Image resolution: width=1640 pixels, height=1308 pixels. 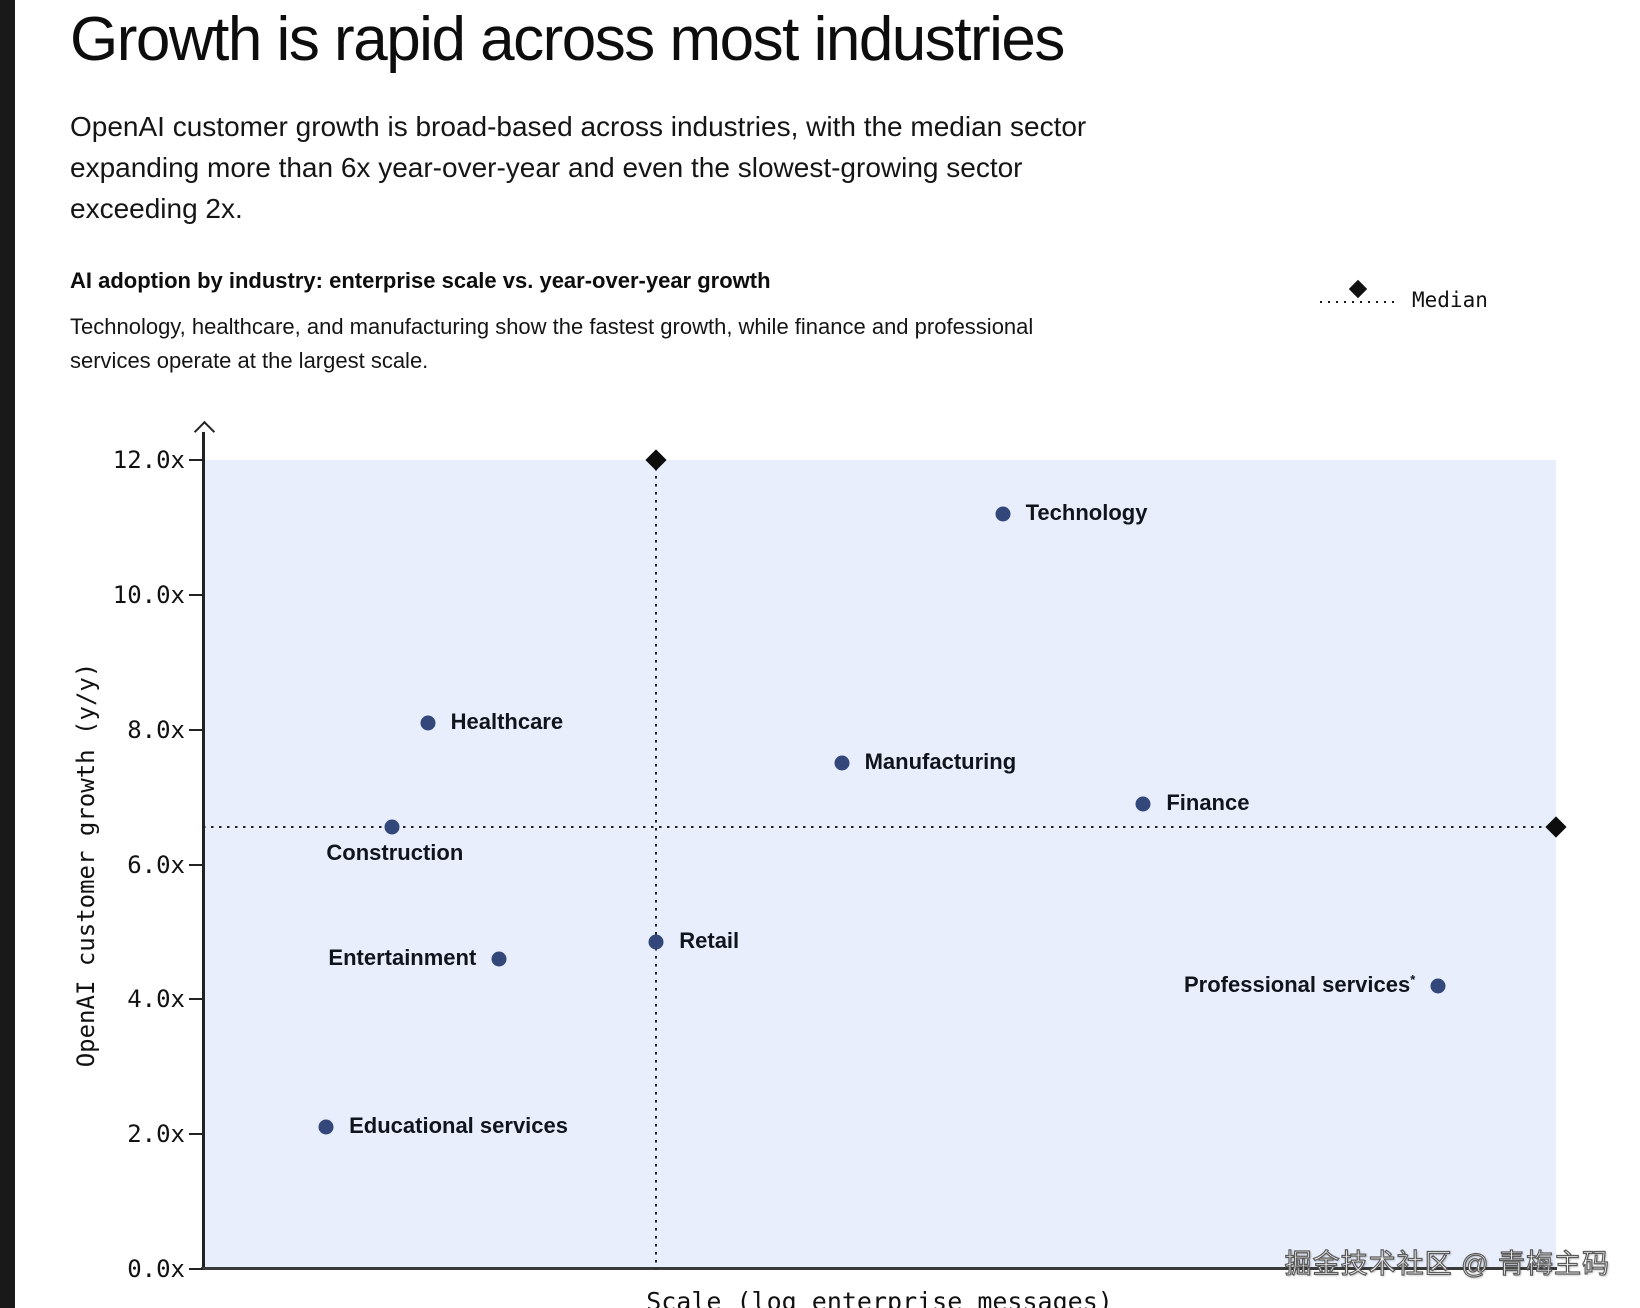 I want to click on x-axis-line, so click(x=879, y=1268).